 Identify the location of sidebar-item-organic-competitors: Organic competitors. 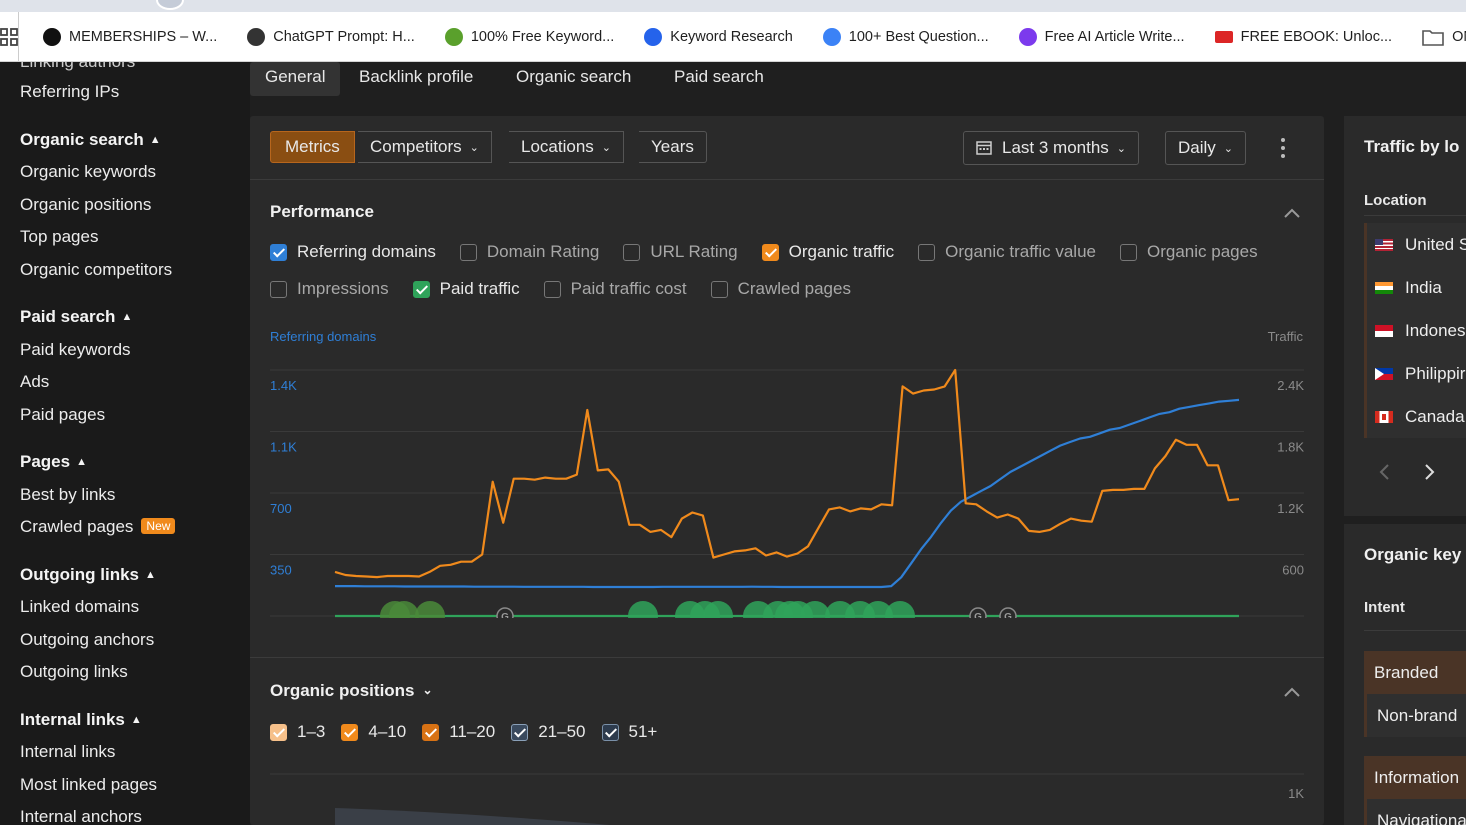
(96, 269).